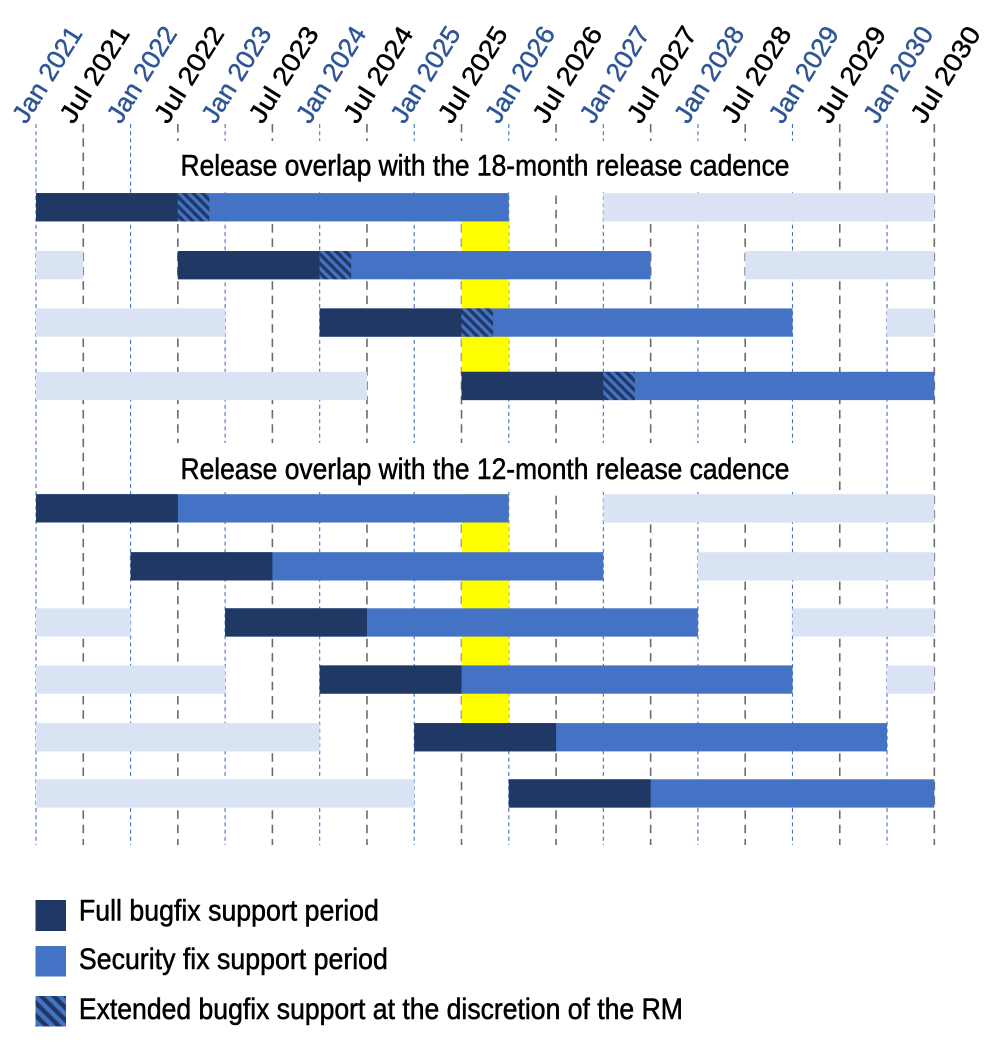  What do you see at coordinates (229, 911) in the screenshot?
I see `svg-text: Full bugfix support period` at bounding box center [229, 911].